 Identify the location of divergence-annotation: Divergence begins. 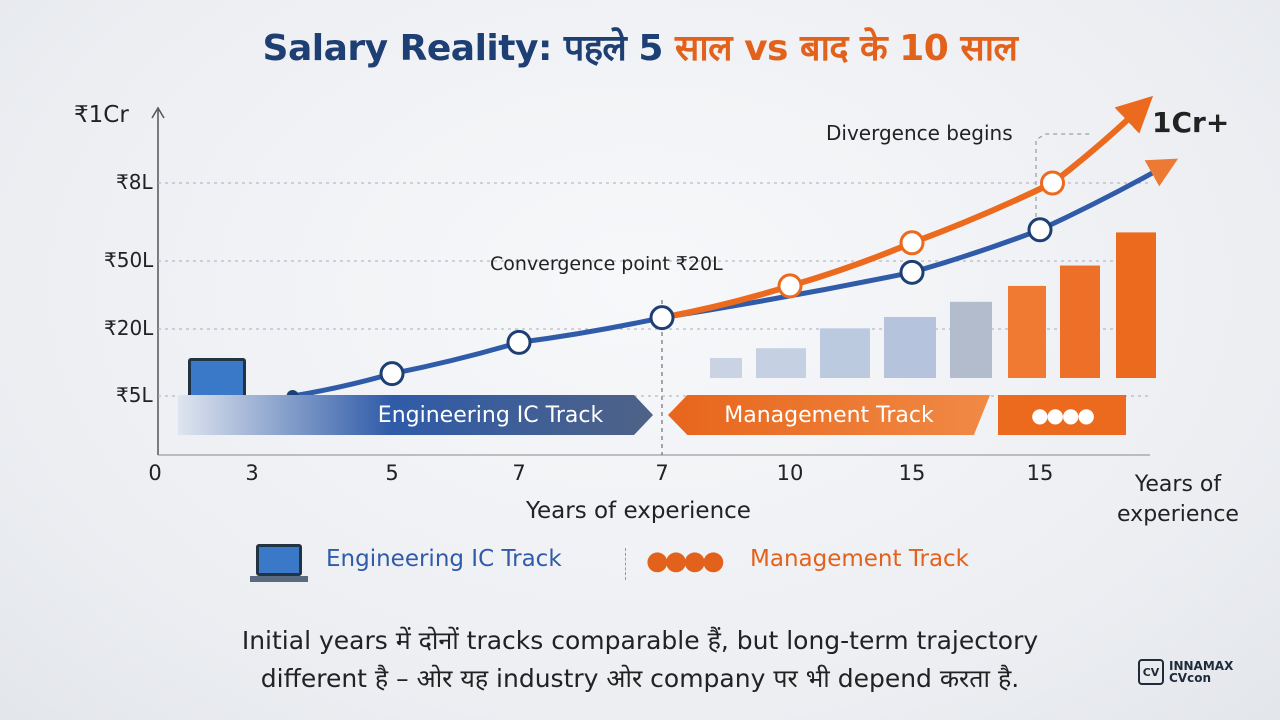
(919, 133).